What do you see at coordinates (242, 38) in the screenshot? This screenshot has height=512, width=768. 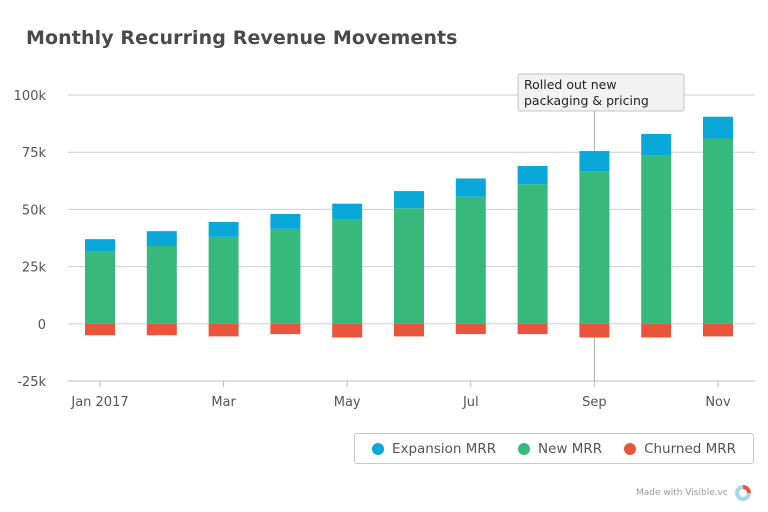 I see `chart-title: Monthly Recurring Revenue Movements` at bounding box center [242, 38].